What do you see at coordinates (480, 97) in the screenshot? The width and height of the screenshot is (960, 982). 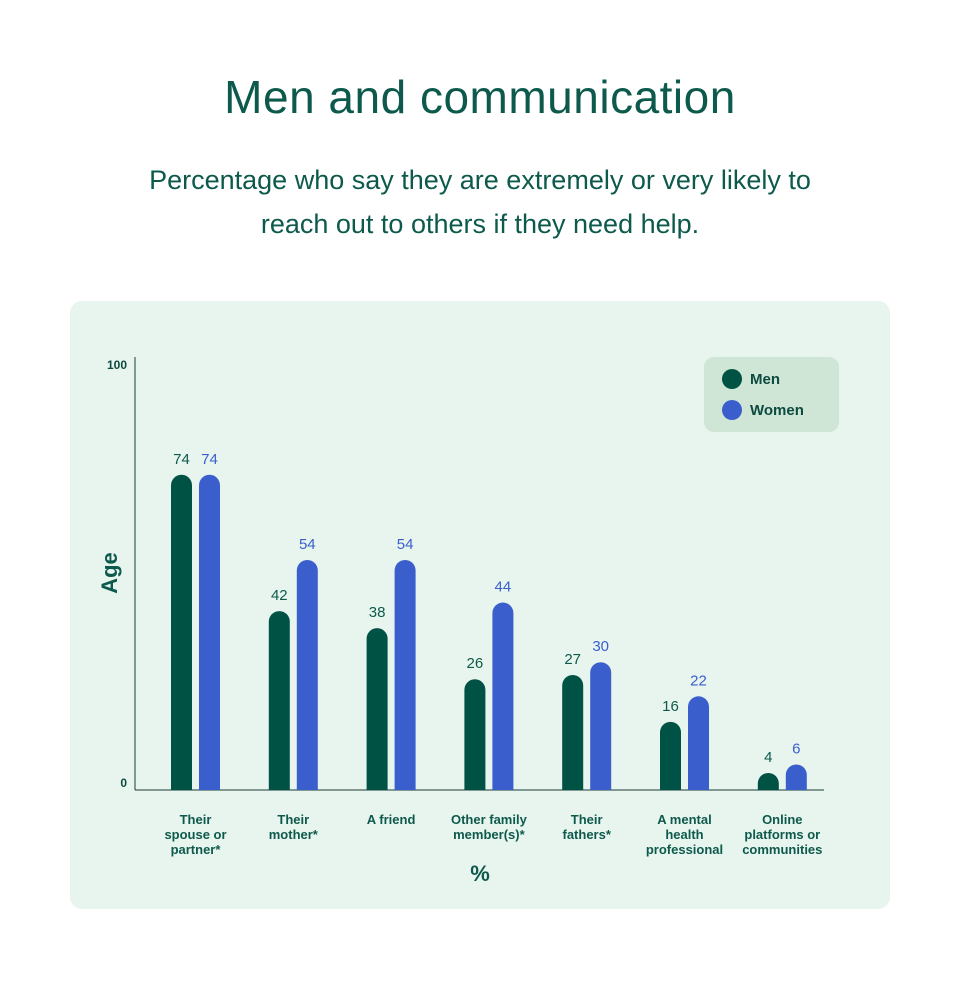 I see `chart-title: Men and communication` at bounding box center [480, 97].